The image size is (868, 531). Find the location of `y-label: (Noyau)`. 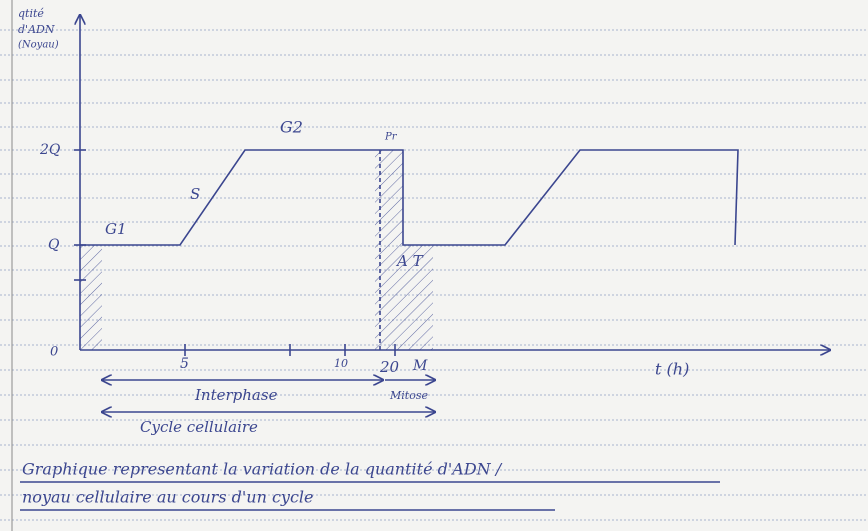

y-label: (Noyau) is located at coordinates (38, 45).